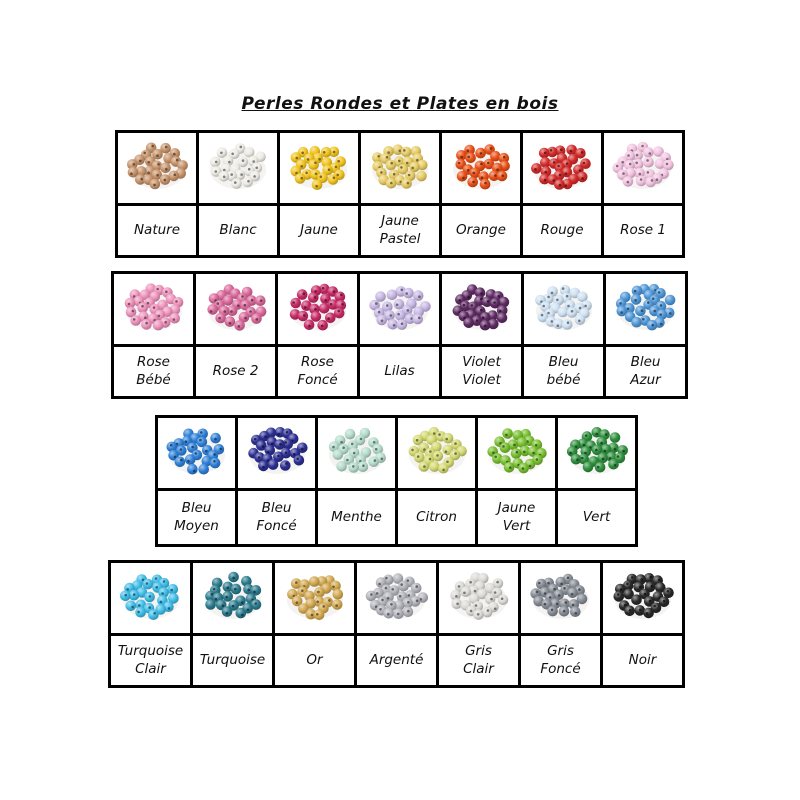 The image size is (800, 800). What do you see at coordinates (561, 167) in the screenshot?
I see `bead-cluster-rouge` at bounding box center [561, 167].